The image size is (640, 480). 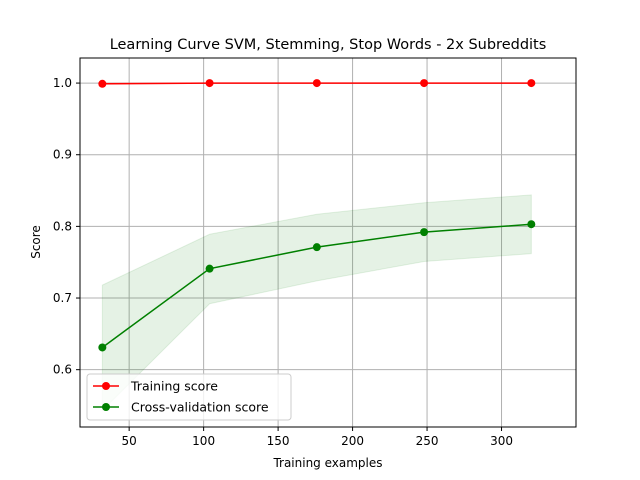 What do you see at coordinates (174, 386) in the screenshot?
I see `legend-entry-label: Training score` at bounding box center [174, 386].